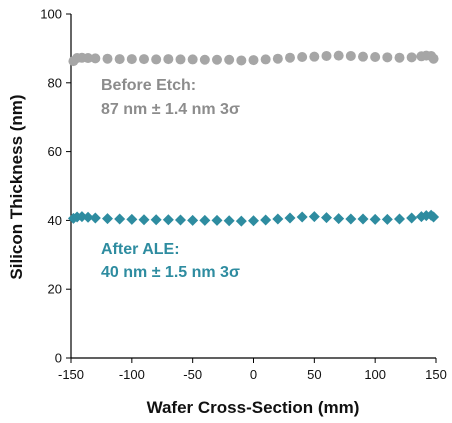 This screenshot has height=423, width=452. Describe the element at coordinates (55, 82) in the screenshot. I see `y-tick-label: 80` at that location.